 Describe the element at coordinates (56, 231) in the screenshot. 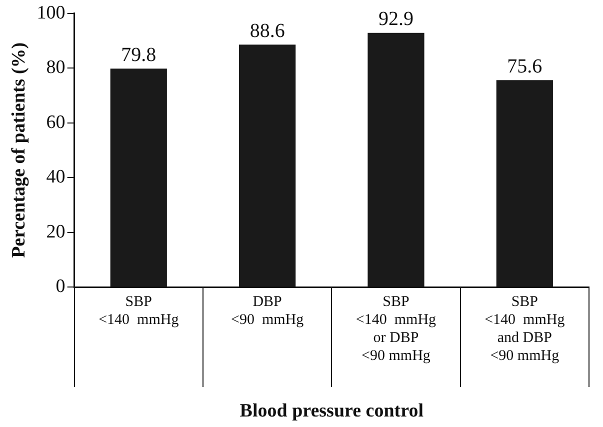

I see `y-tick-label: 20` at that location.